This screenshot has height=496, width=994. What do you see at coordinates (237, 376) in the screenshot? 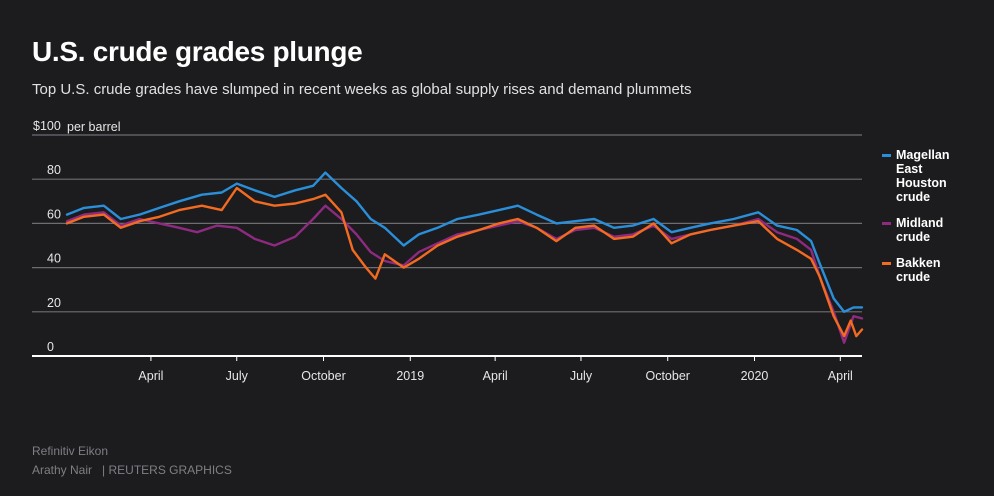
I see `x-tick-label-1: July` at bounding box center [237, 376].